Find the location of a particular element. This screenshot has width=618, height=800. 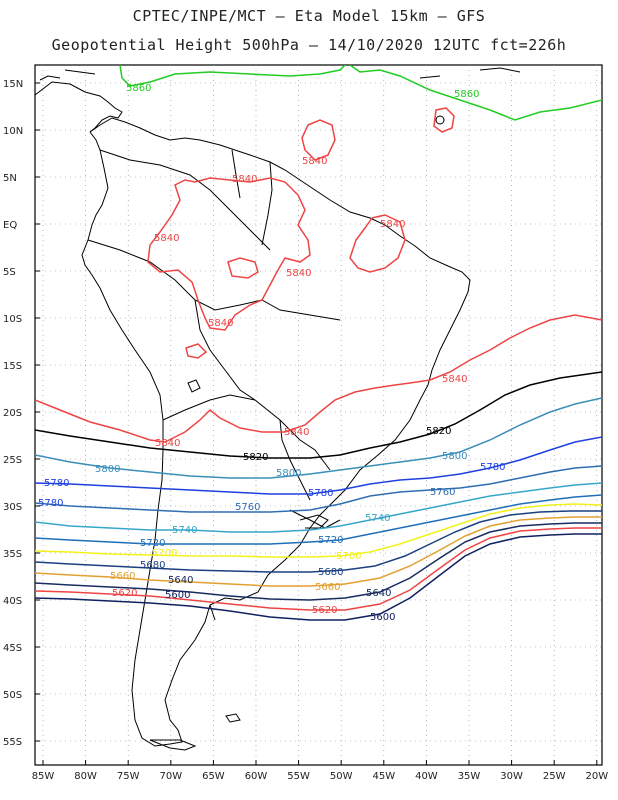

lon-tick-label: 50W is located at coordinates (341, 776).